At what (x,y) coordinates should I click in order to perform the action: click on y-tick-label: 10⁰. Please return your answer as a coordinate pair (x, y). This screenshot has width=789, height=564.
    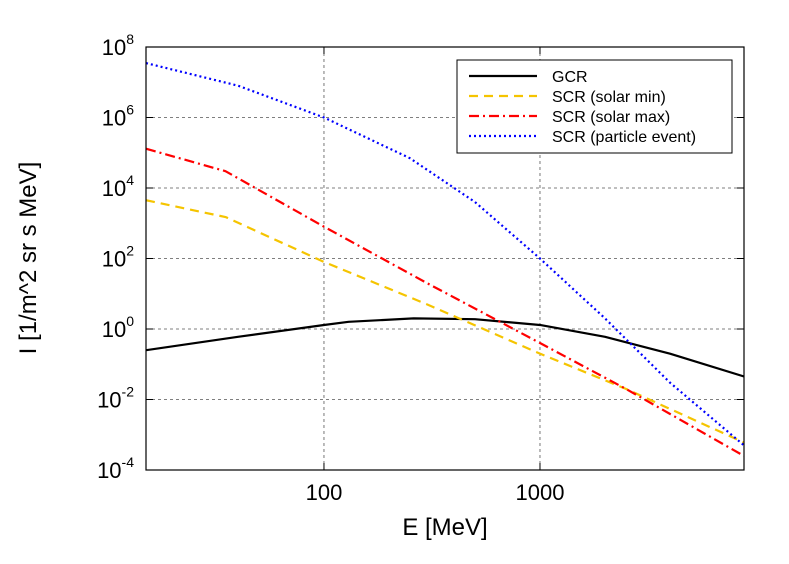
    Looking at the image, I should click on (118, 327).